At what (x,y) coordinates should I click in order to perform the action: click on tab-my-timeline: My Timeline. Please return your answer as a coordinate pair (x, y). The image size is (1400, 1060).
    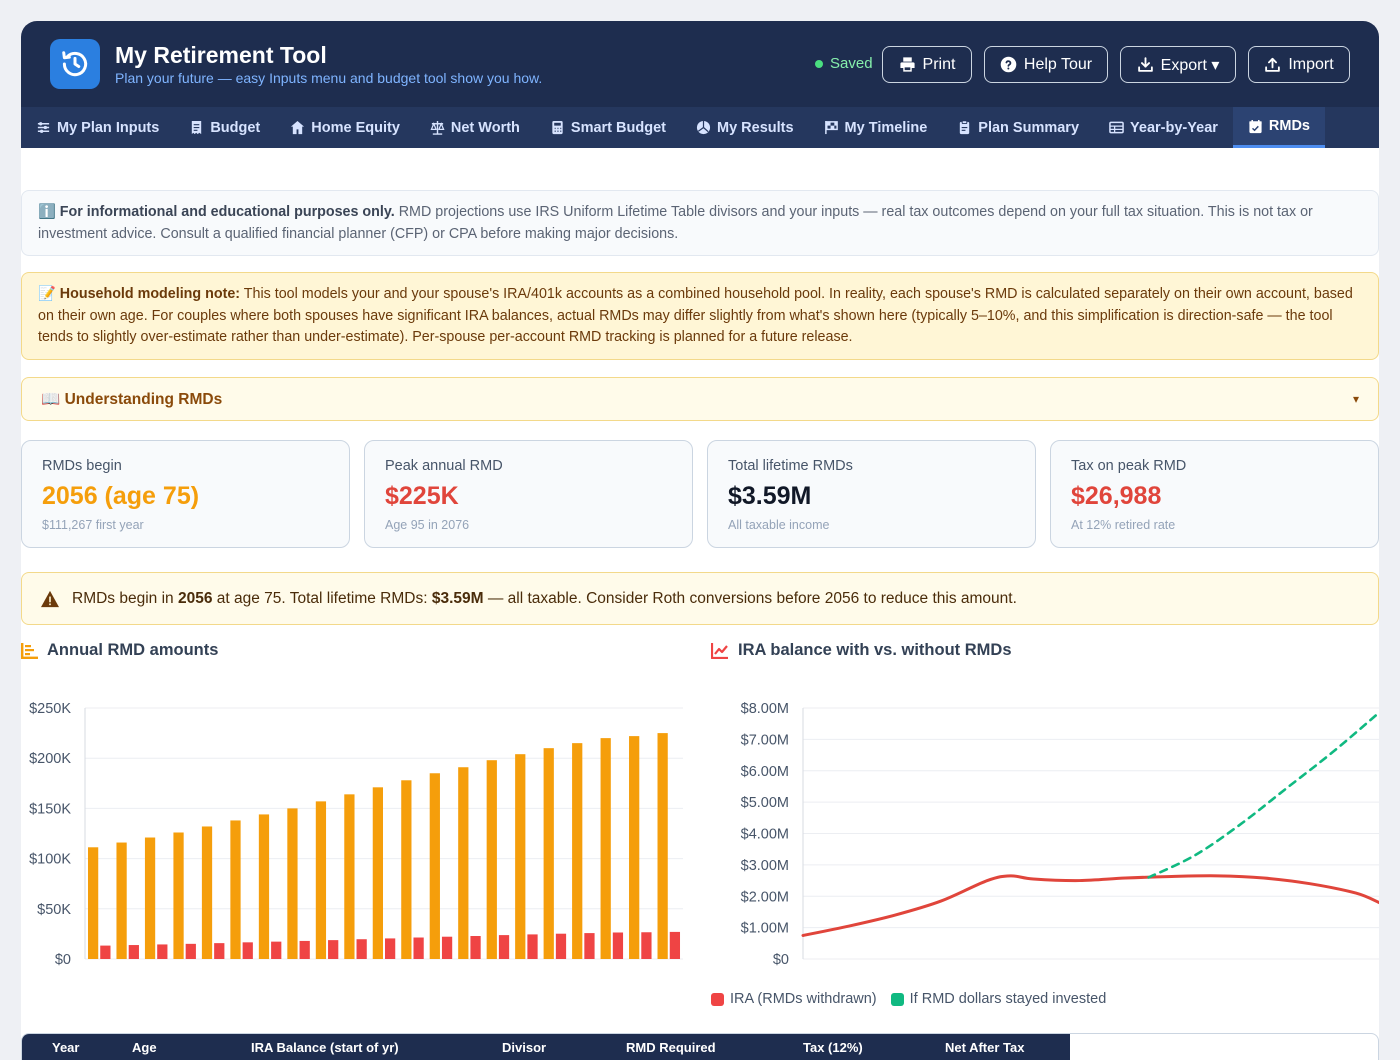
    Looking at the image, I should click on (876, 127).